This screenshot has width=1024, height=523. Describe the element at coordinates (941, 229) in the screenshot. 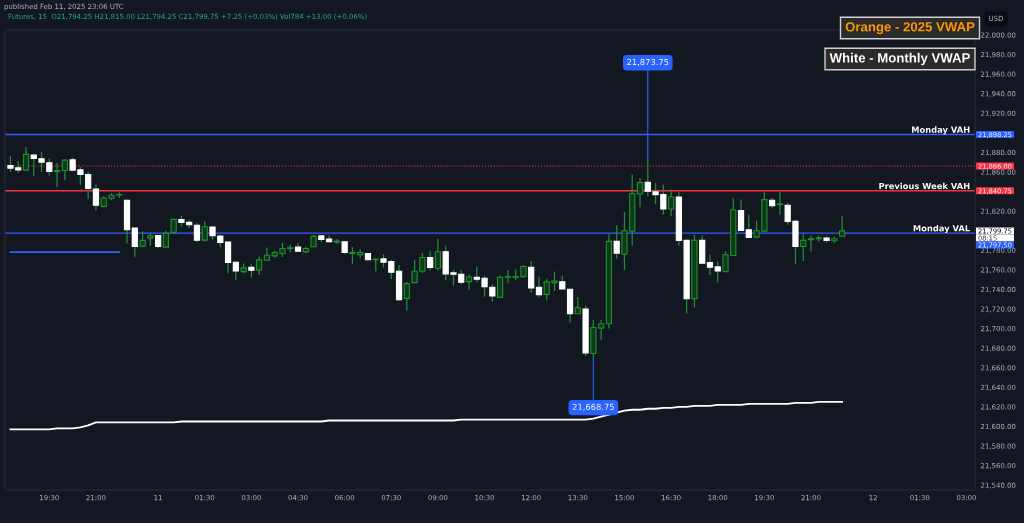

I see `ref-line-label: Monday VAL` at that location.